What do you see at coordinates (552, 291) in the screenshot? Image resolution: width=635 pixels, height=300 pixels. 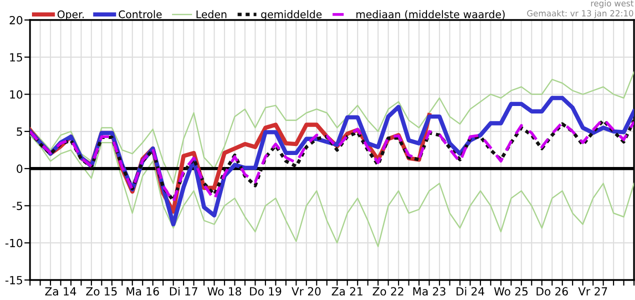 I see `x-tick-label: Do 26` at bounding box center [552, 291].